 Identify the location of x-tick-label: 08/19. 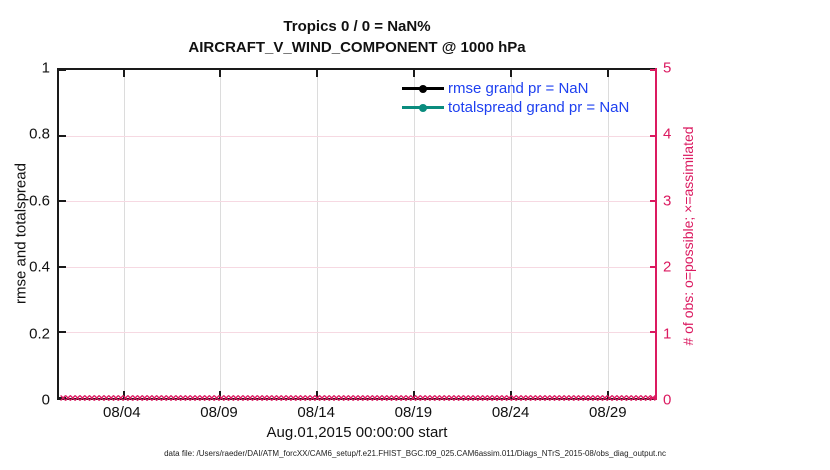
(413, 412).